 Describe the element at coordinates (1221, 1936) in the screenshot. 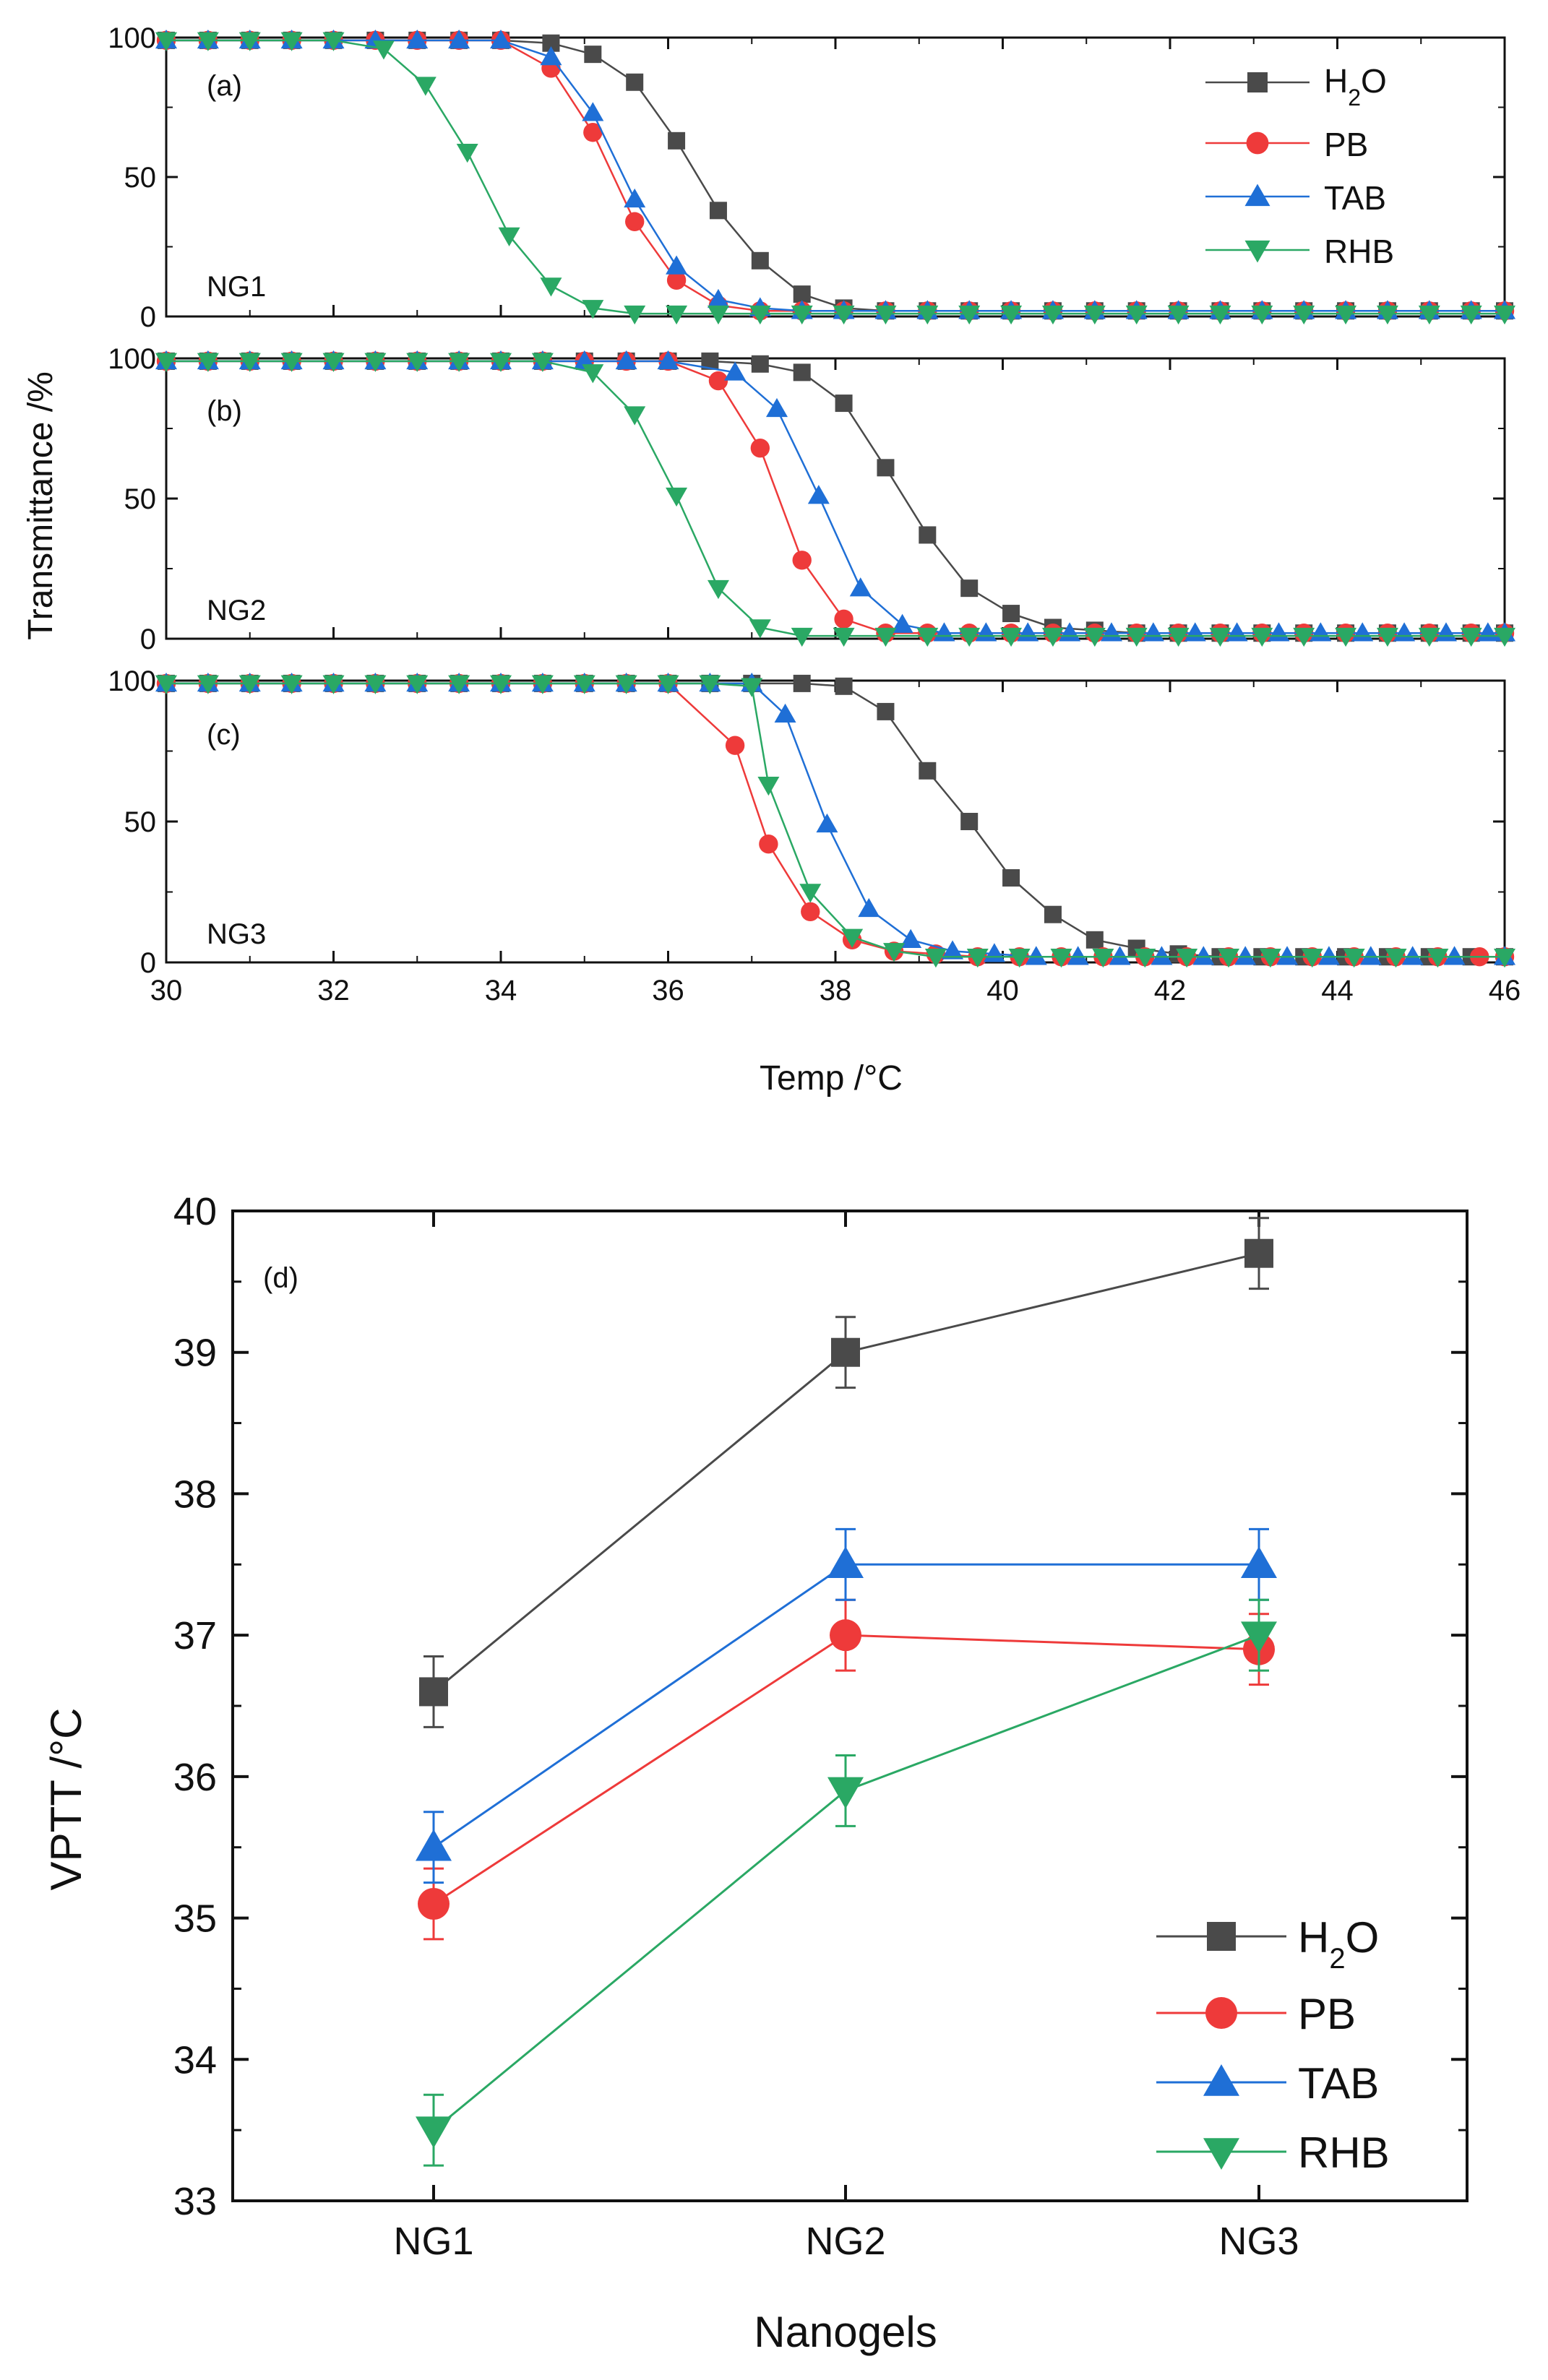

I see `legend-d-marker` at that location.